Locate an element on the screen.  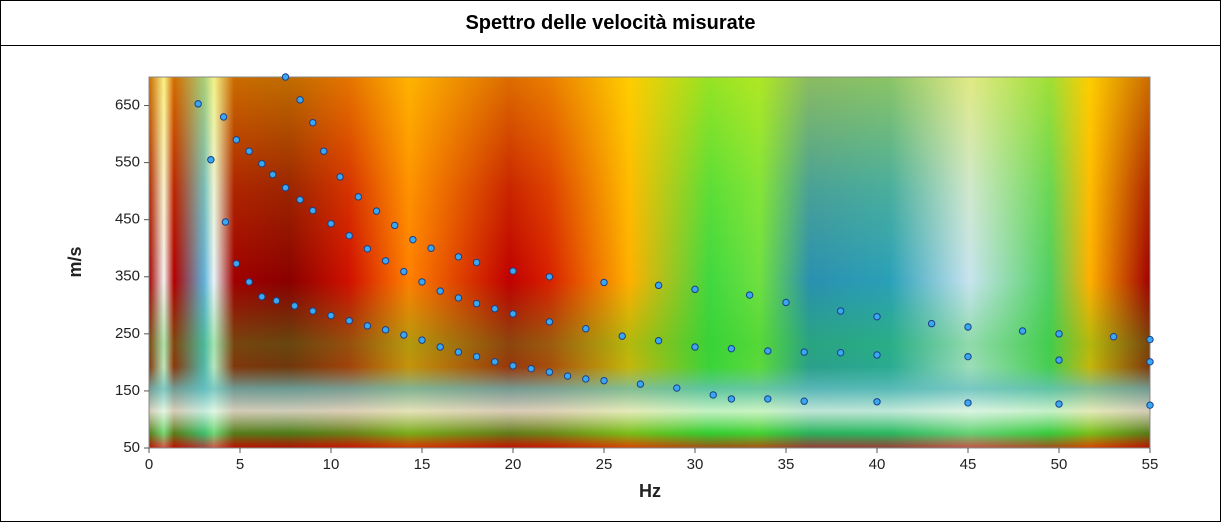
y-tick-label: 150 is located at coordinates (127, 390).